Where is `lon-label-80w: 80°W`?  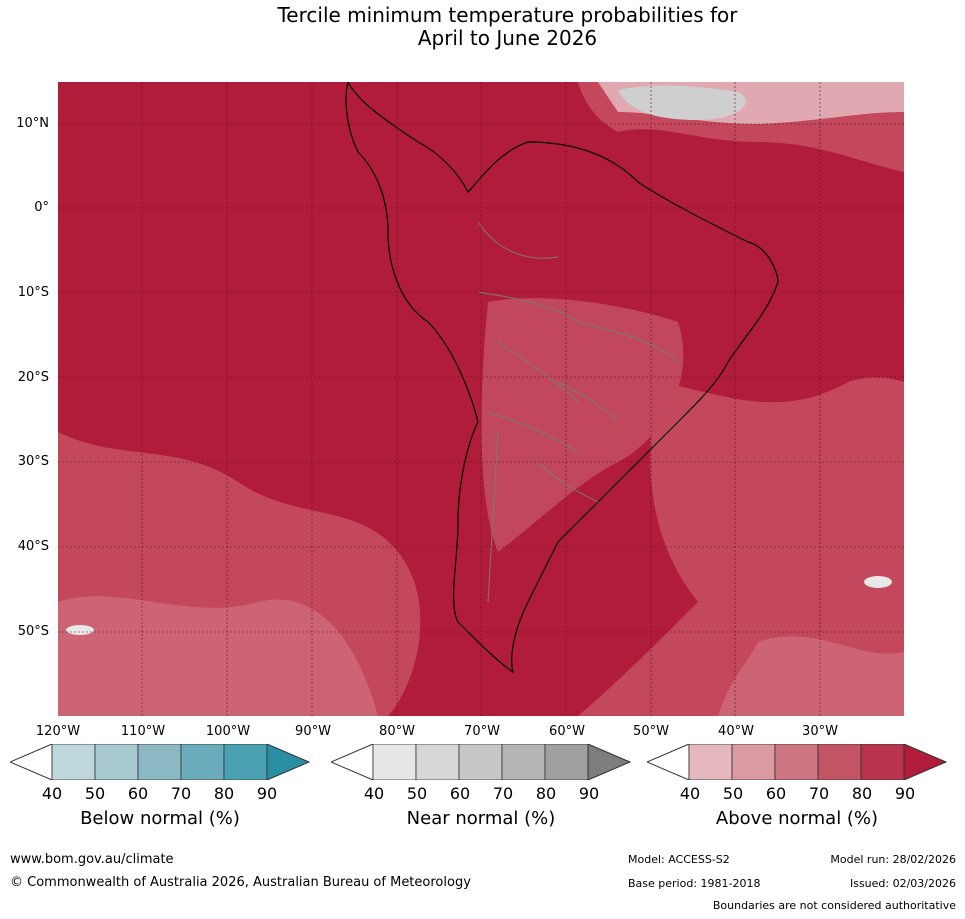
lon-label-80w: 80°W is located at coordinates (397, 731).